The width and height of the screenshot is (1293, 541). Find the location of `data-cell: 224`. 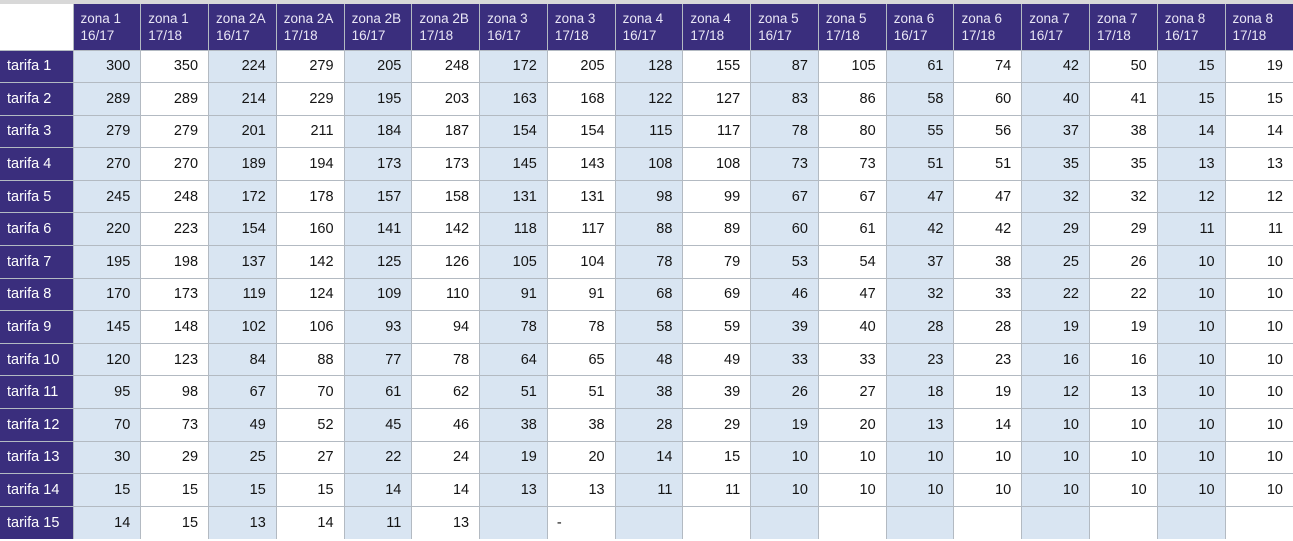

data-cell: 224 is located at coordinates (242, 66).